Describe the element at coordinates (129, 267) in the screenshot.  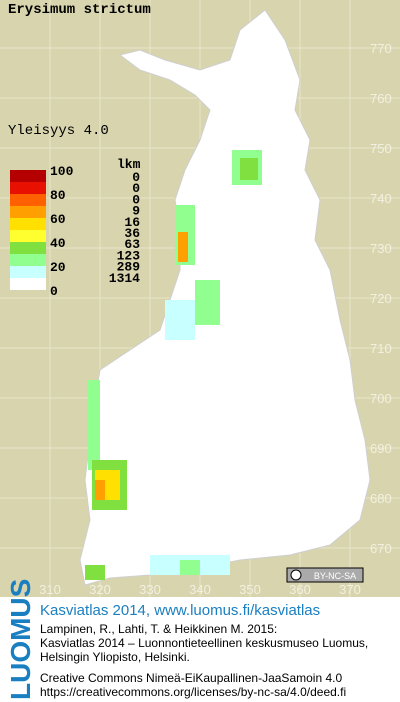
I see `count-label: 289` at that location.